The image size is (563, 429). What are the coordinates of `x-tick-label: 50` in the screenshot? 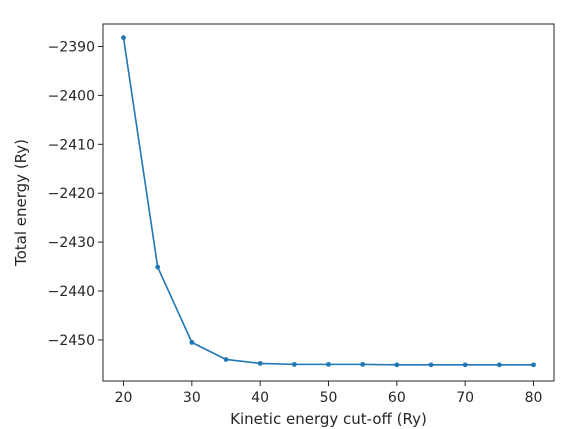 It's located at (329, 398).